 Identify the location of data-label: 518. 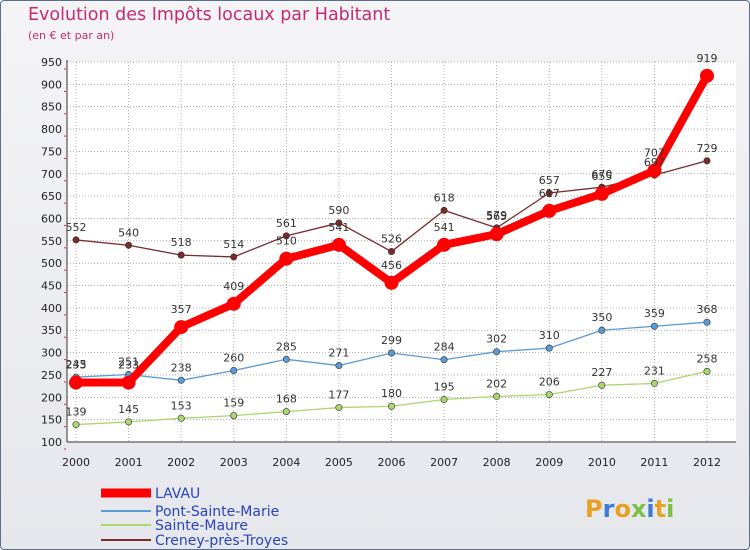
(181, 242).